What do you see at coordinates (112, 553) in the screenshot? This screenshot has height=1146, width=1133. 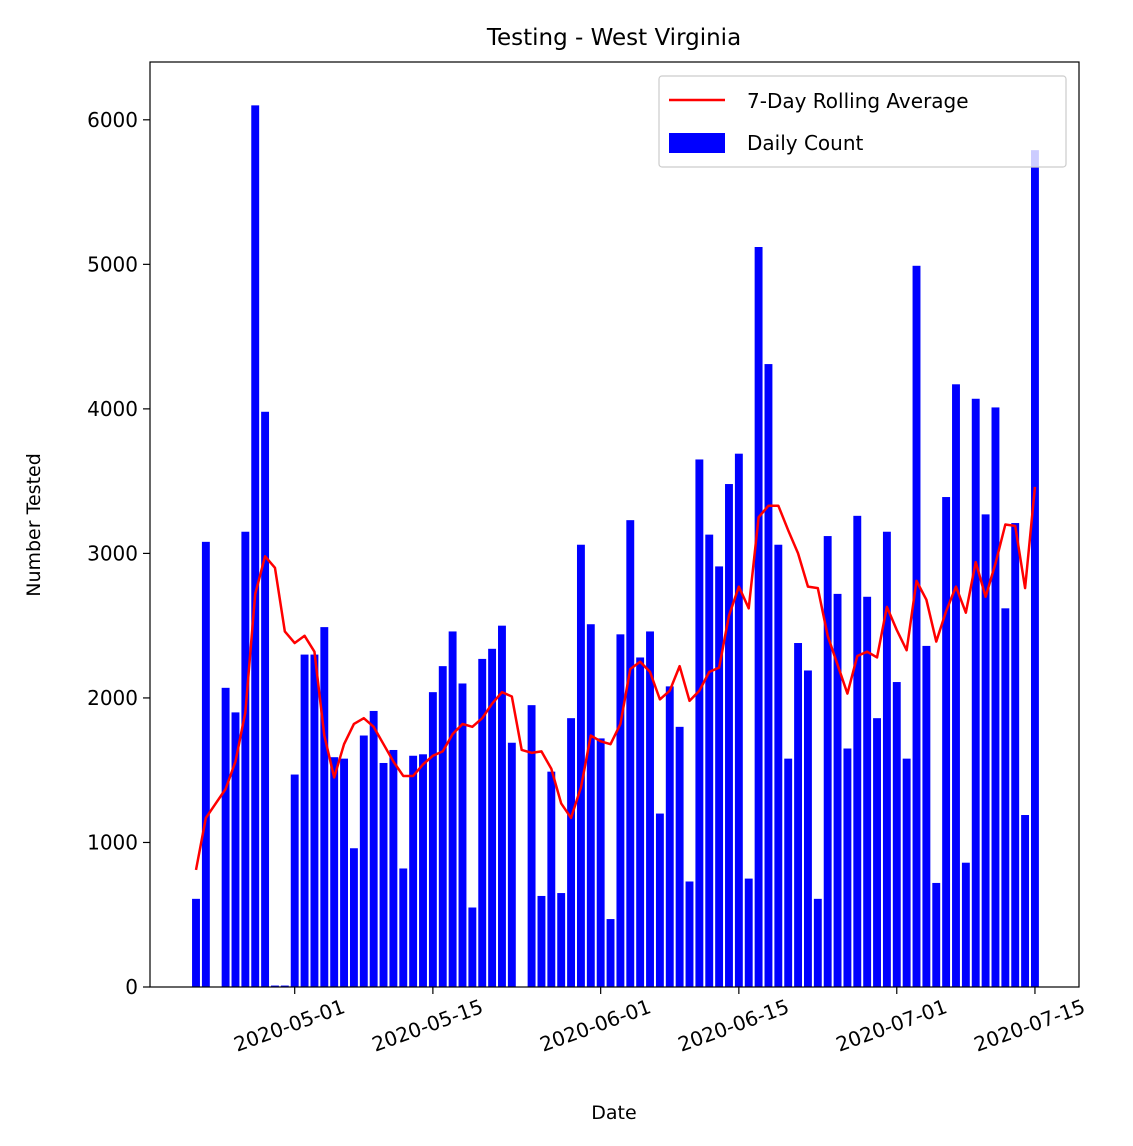 I see `y-tick-label: 3000` at bounding box center [112, 553].